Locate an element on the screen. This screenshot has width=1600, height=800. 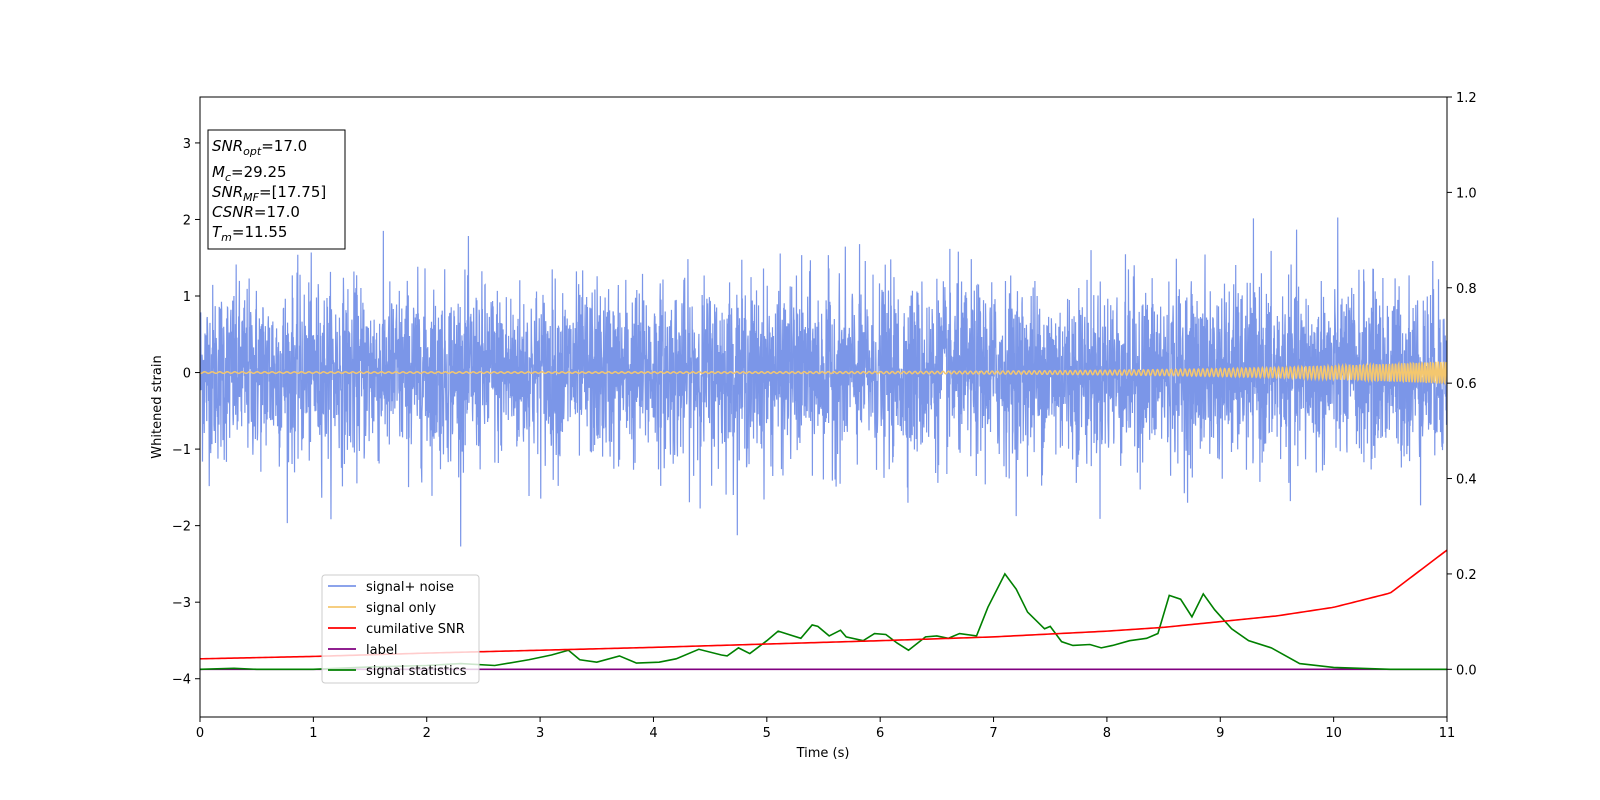
x-tick-label: 6 is located at coordinates (880, 733).